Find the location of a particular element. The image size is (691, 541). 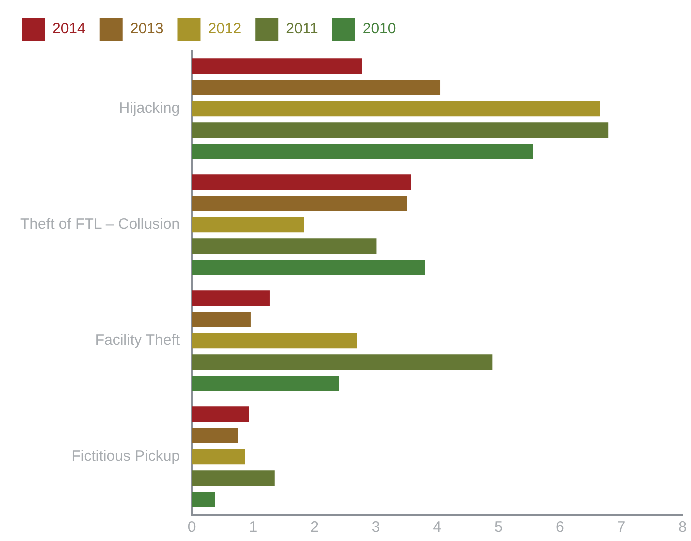

legend-label: 2014 is located at coordinates (69, 29).